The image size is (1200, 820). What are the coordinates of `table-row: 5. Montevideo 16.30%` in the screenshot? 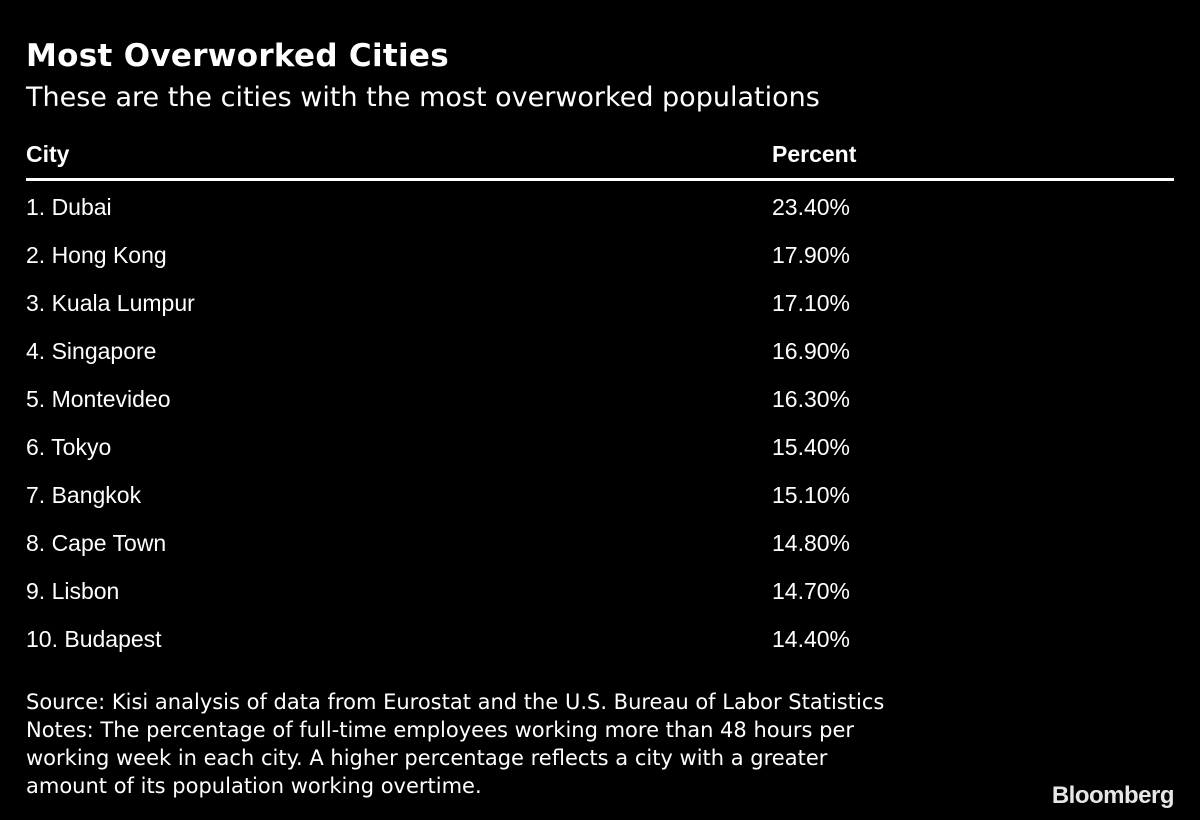 It's located at (600, 399).